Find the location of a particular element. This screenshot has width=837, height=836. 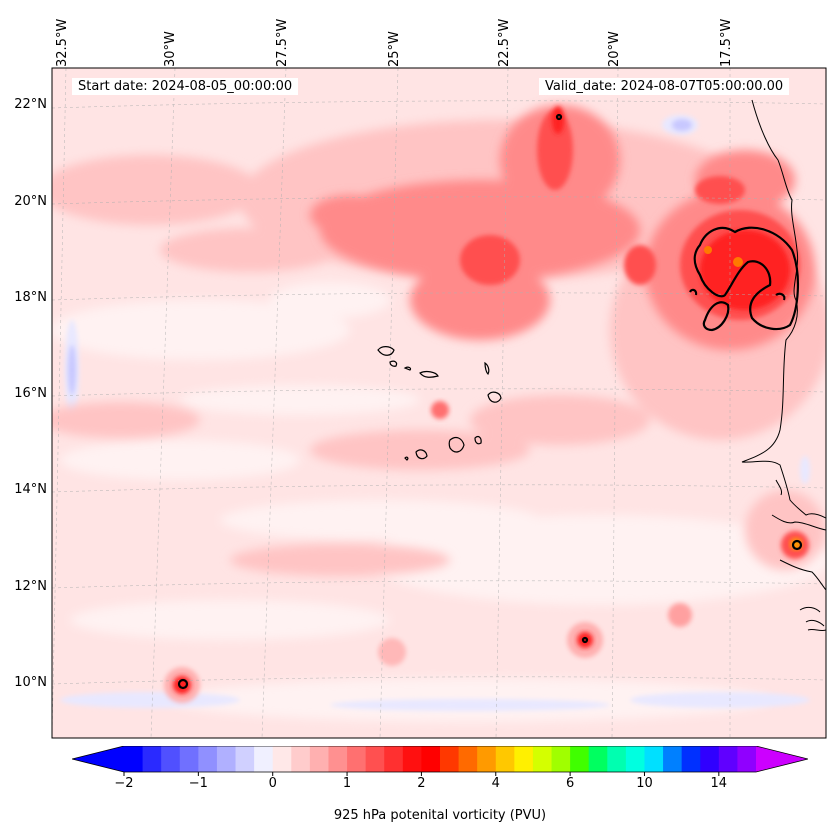

coastlines is located at coordinates (783, 365).